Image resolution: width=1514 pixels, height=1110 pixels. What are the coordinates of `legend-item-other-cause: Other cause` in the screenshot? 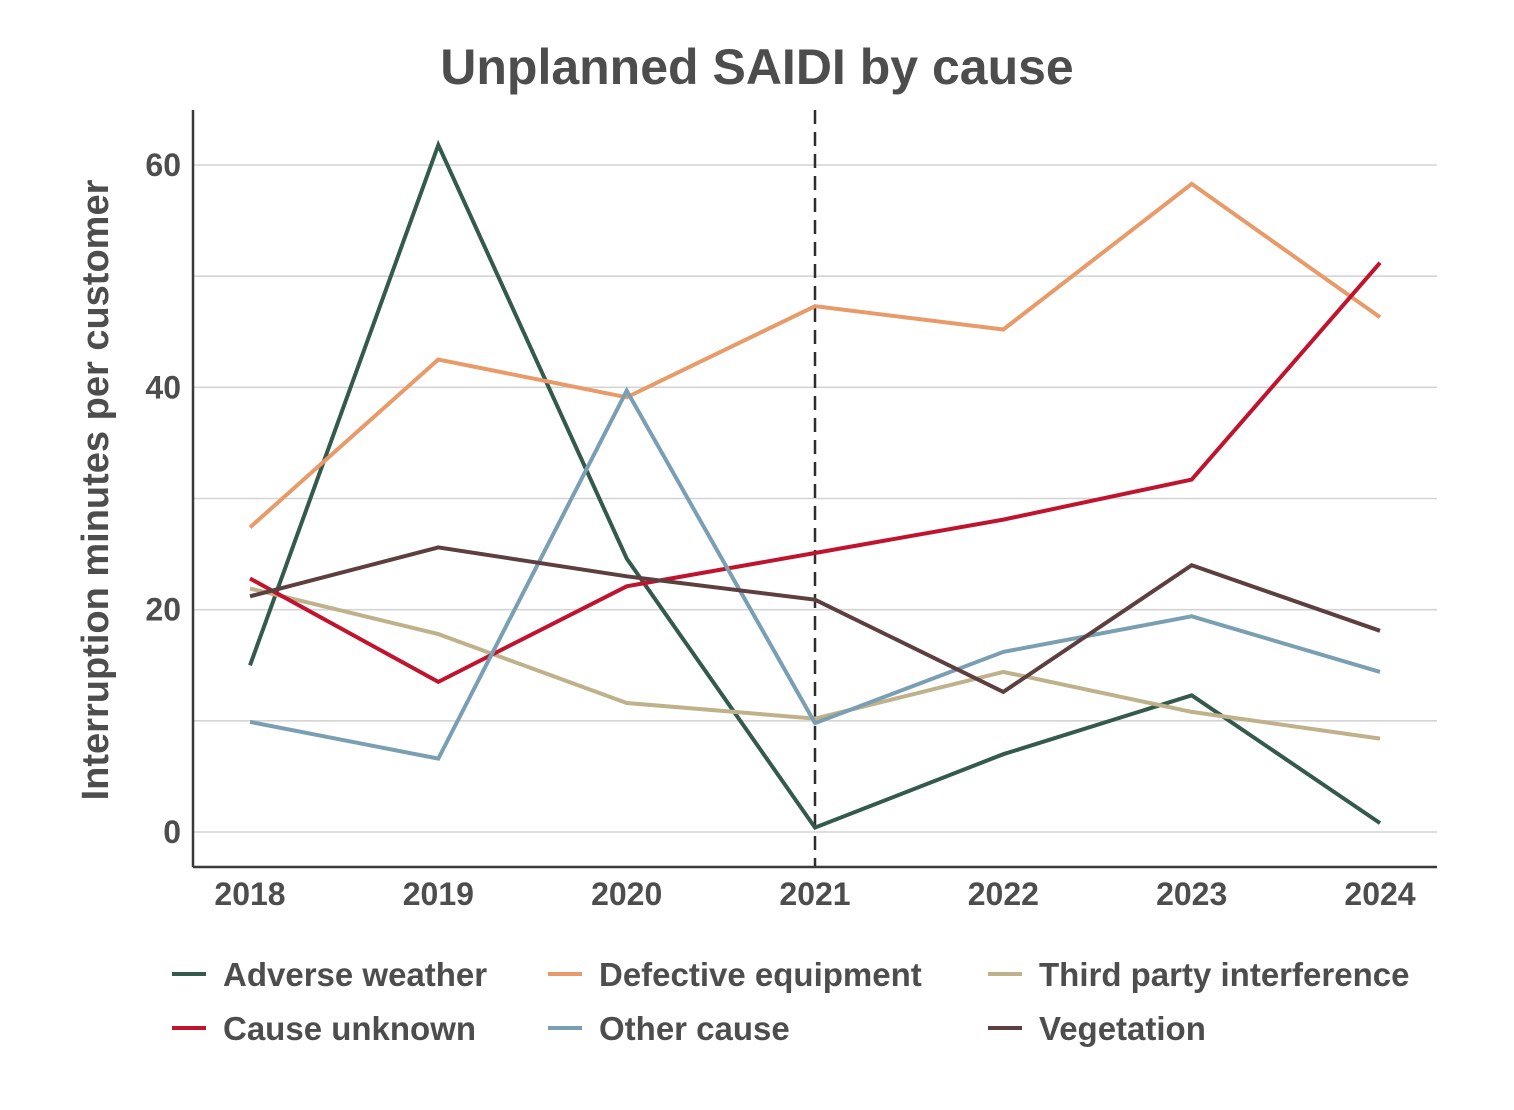 It's located at (669, 1028).